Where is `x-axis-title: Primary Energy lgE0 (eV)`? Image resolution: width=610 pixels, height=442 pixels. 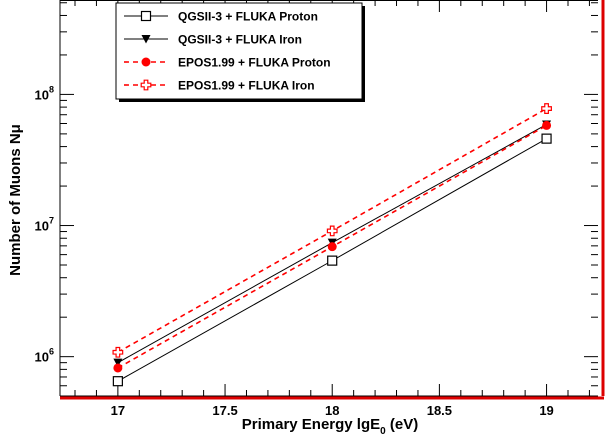 x-axis-title: Primary Energy lgE0 (eV) is located at coordinates (330, 426).